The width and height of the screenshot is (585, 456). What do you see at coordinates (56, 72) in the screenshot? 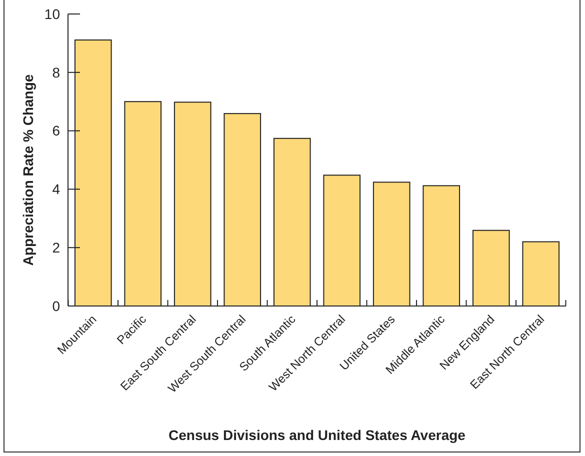
I see `y-tick-label: 8` at bounding box center [56, 72].